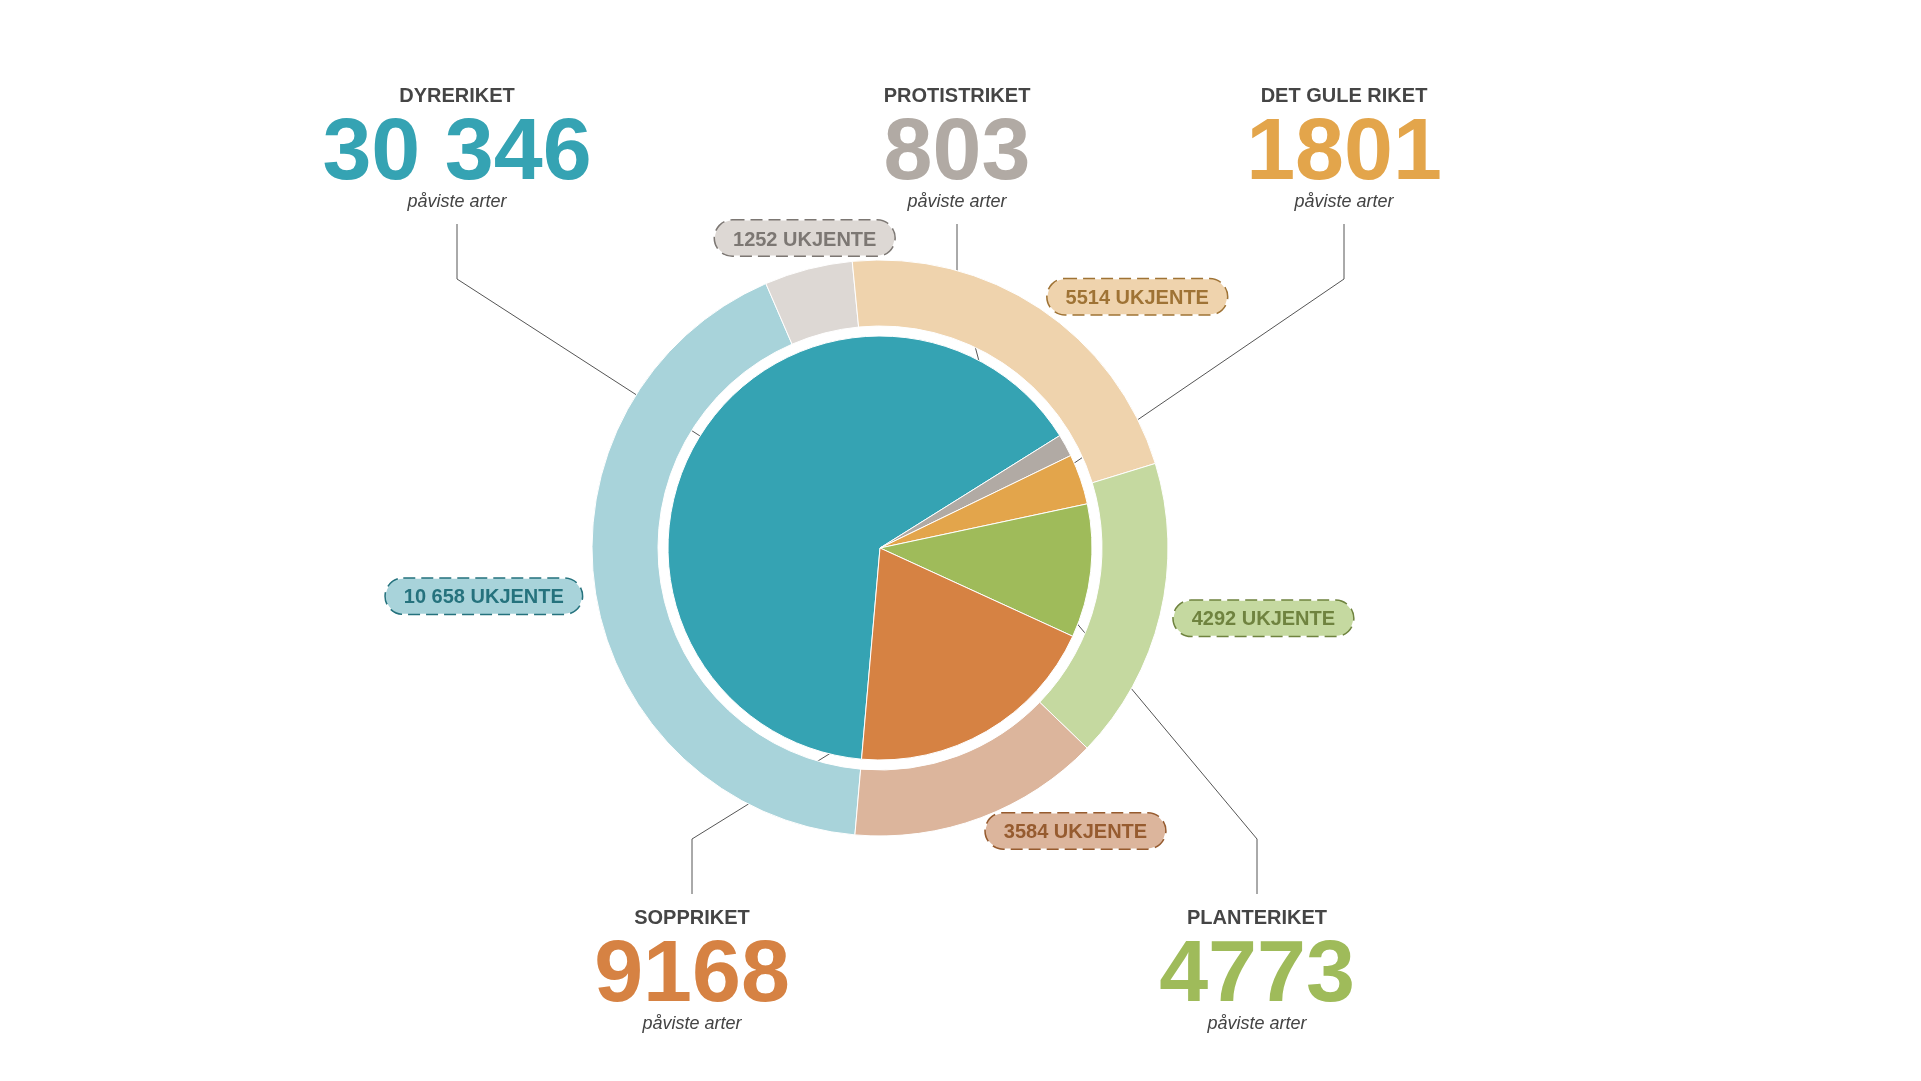  I want to click on data-label: 3584 UKJENTE, so click(1075, 830).